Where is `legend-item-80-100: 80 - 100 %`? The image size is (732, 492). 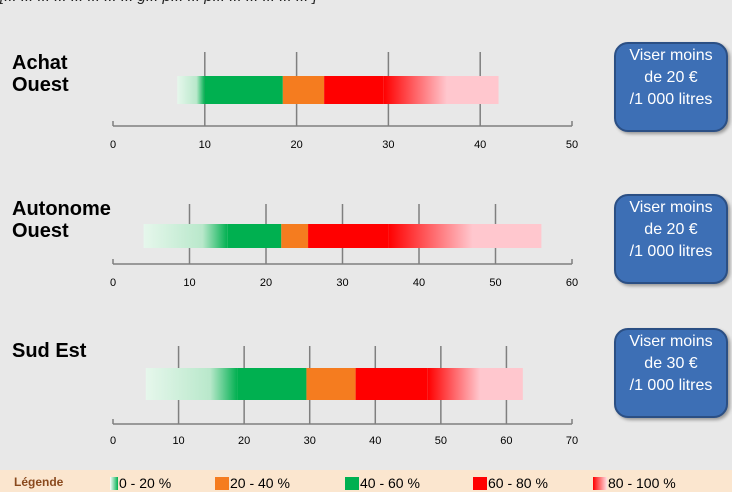 legend-item-80-100: 80 - 100 % is located at coordinates (634, 483).